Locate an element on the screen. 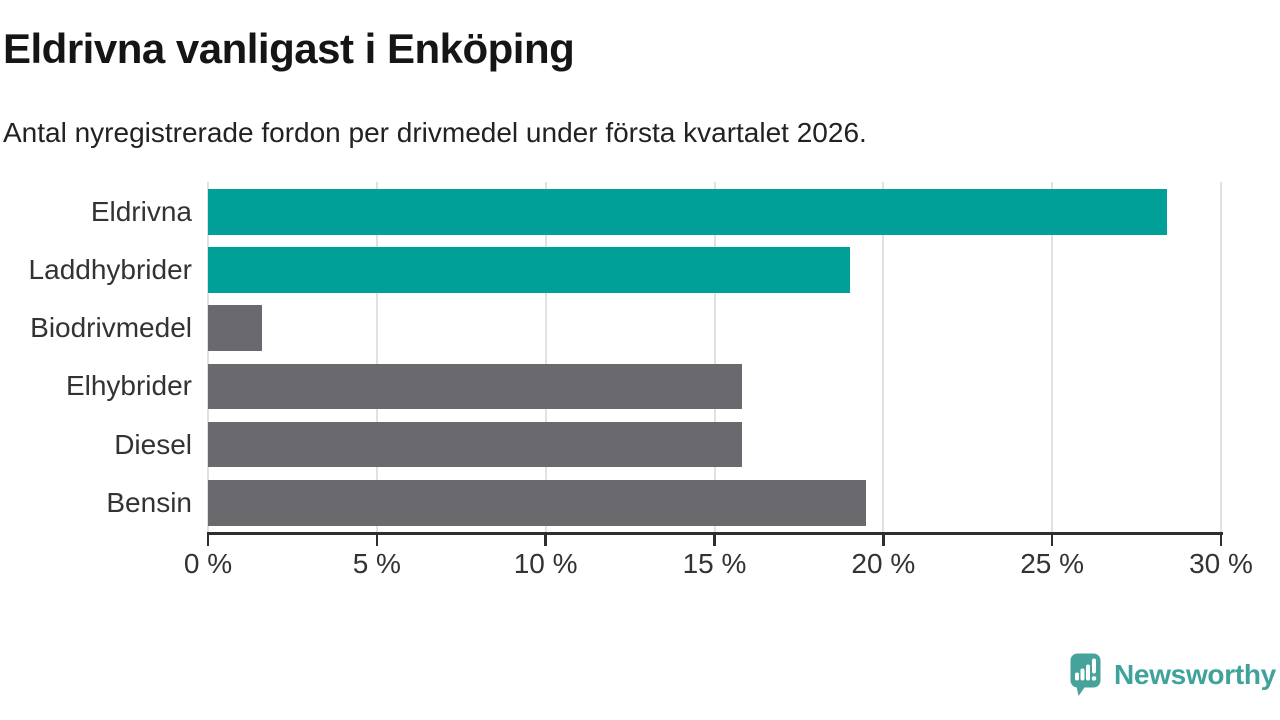 The height and width of the screenshot is (720, 1280). newsworthy-logo: Newsworthy is located at coordinates (1173, 674).